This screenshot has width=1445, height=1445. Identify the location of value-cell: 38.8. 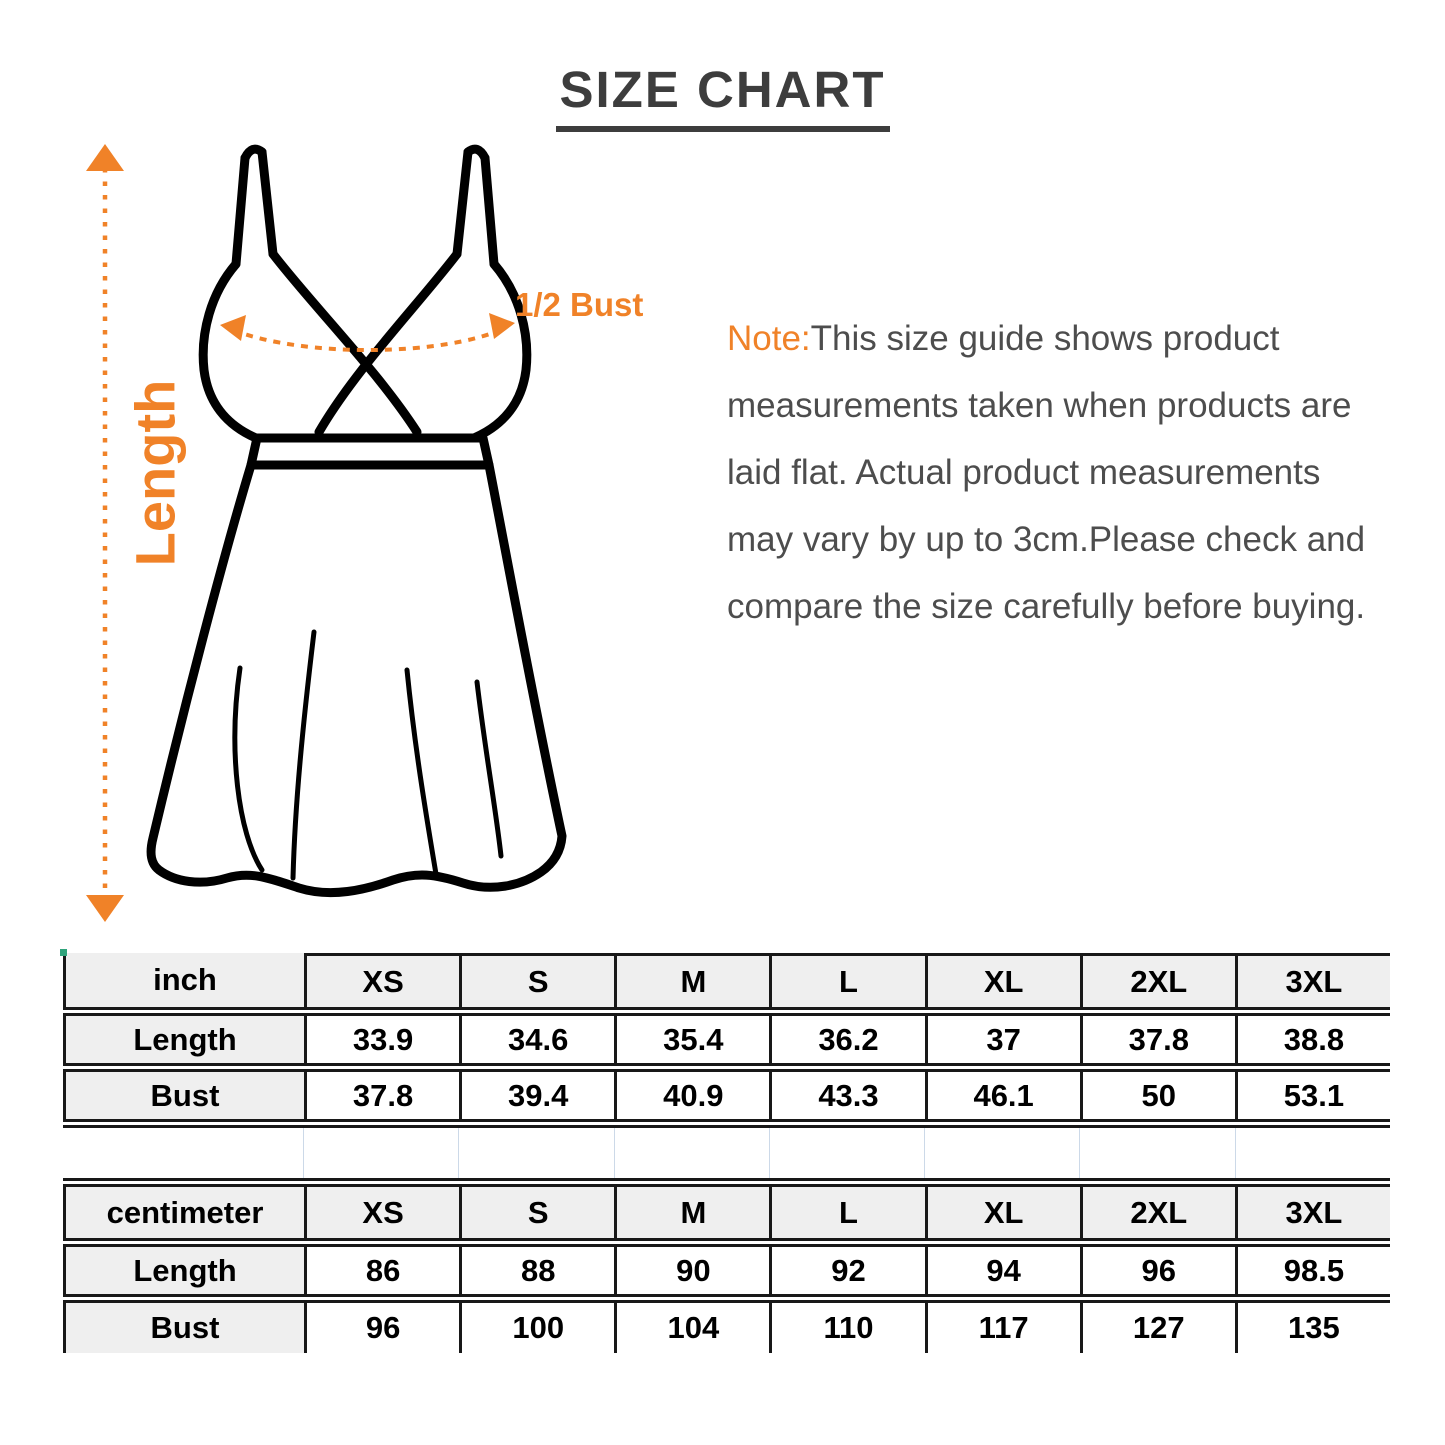
(1314, 1039).